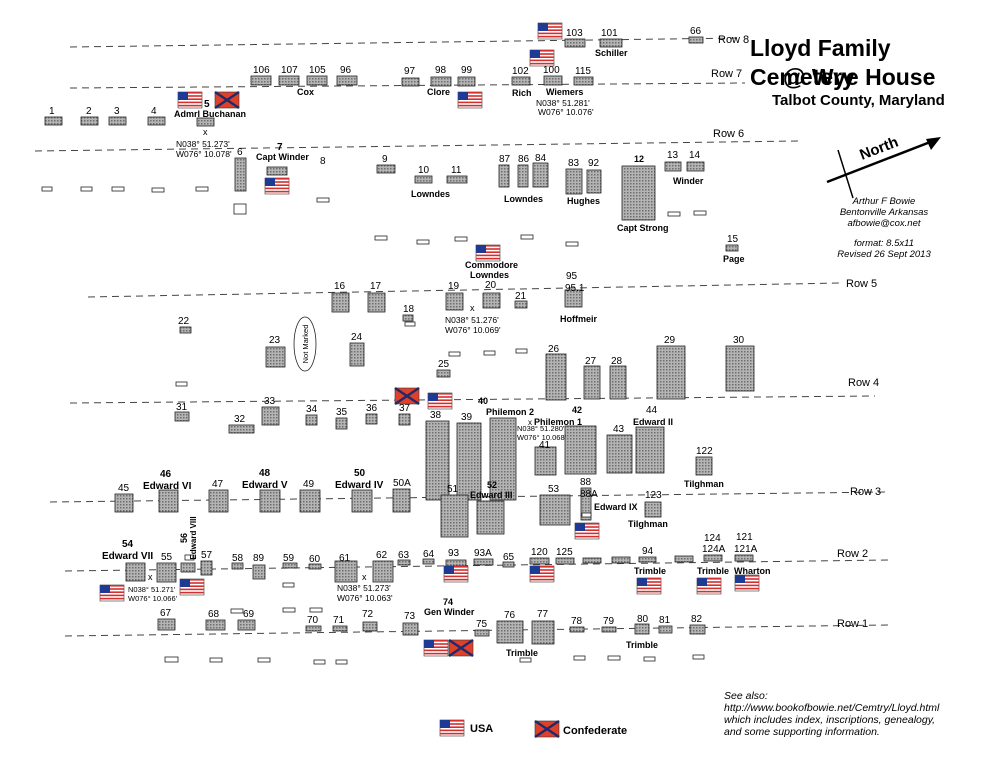 The image size is (1000, 767). What do you see at coordinates (342, 412) in the screenshot?
I see `grave-number: 35` at bounding box center [342, 412].